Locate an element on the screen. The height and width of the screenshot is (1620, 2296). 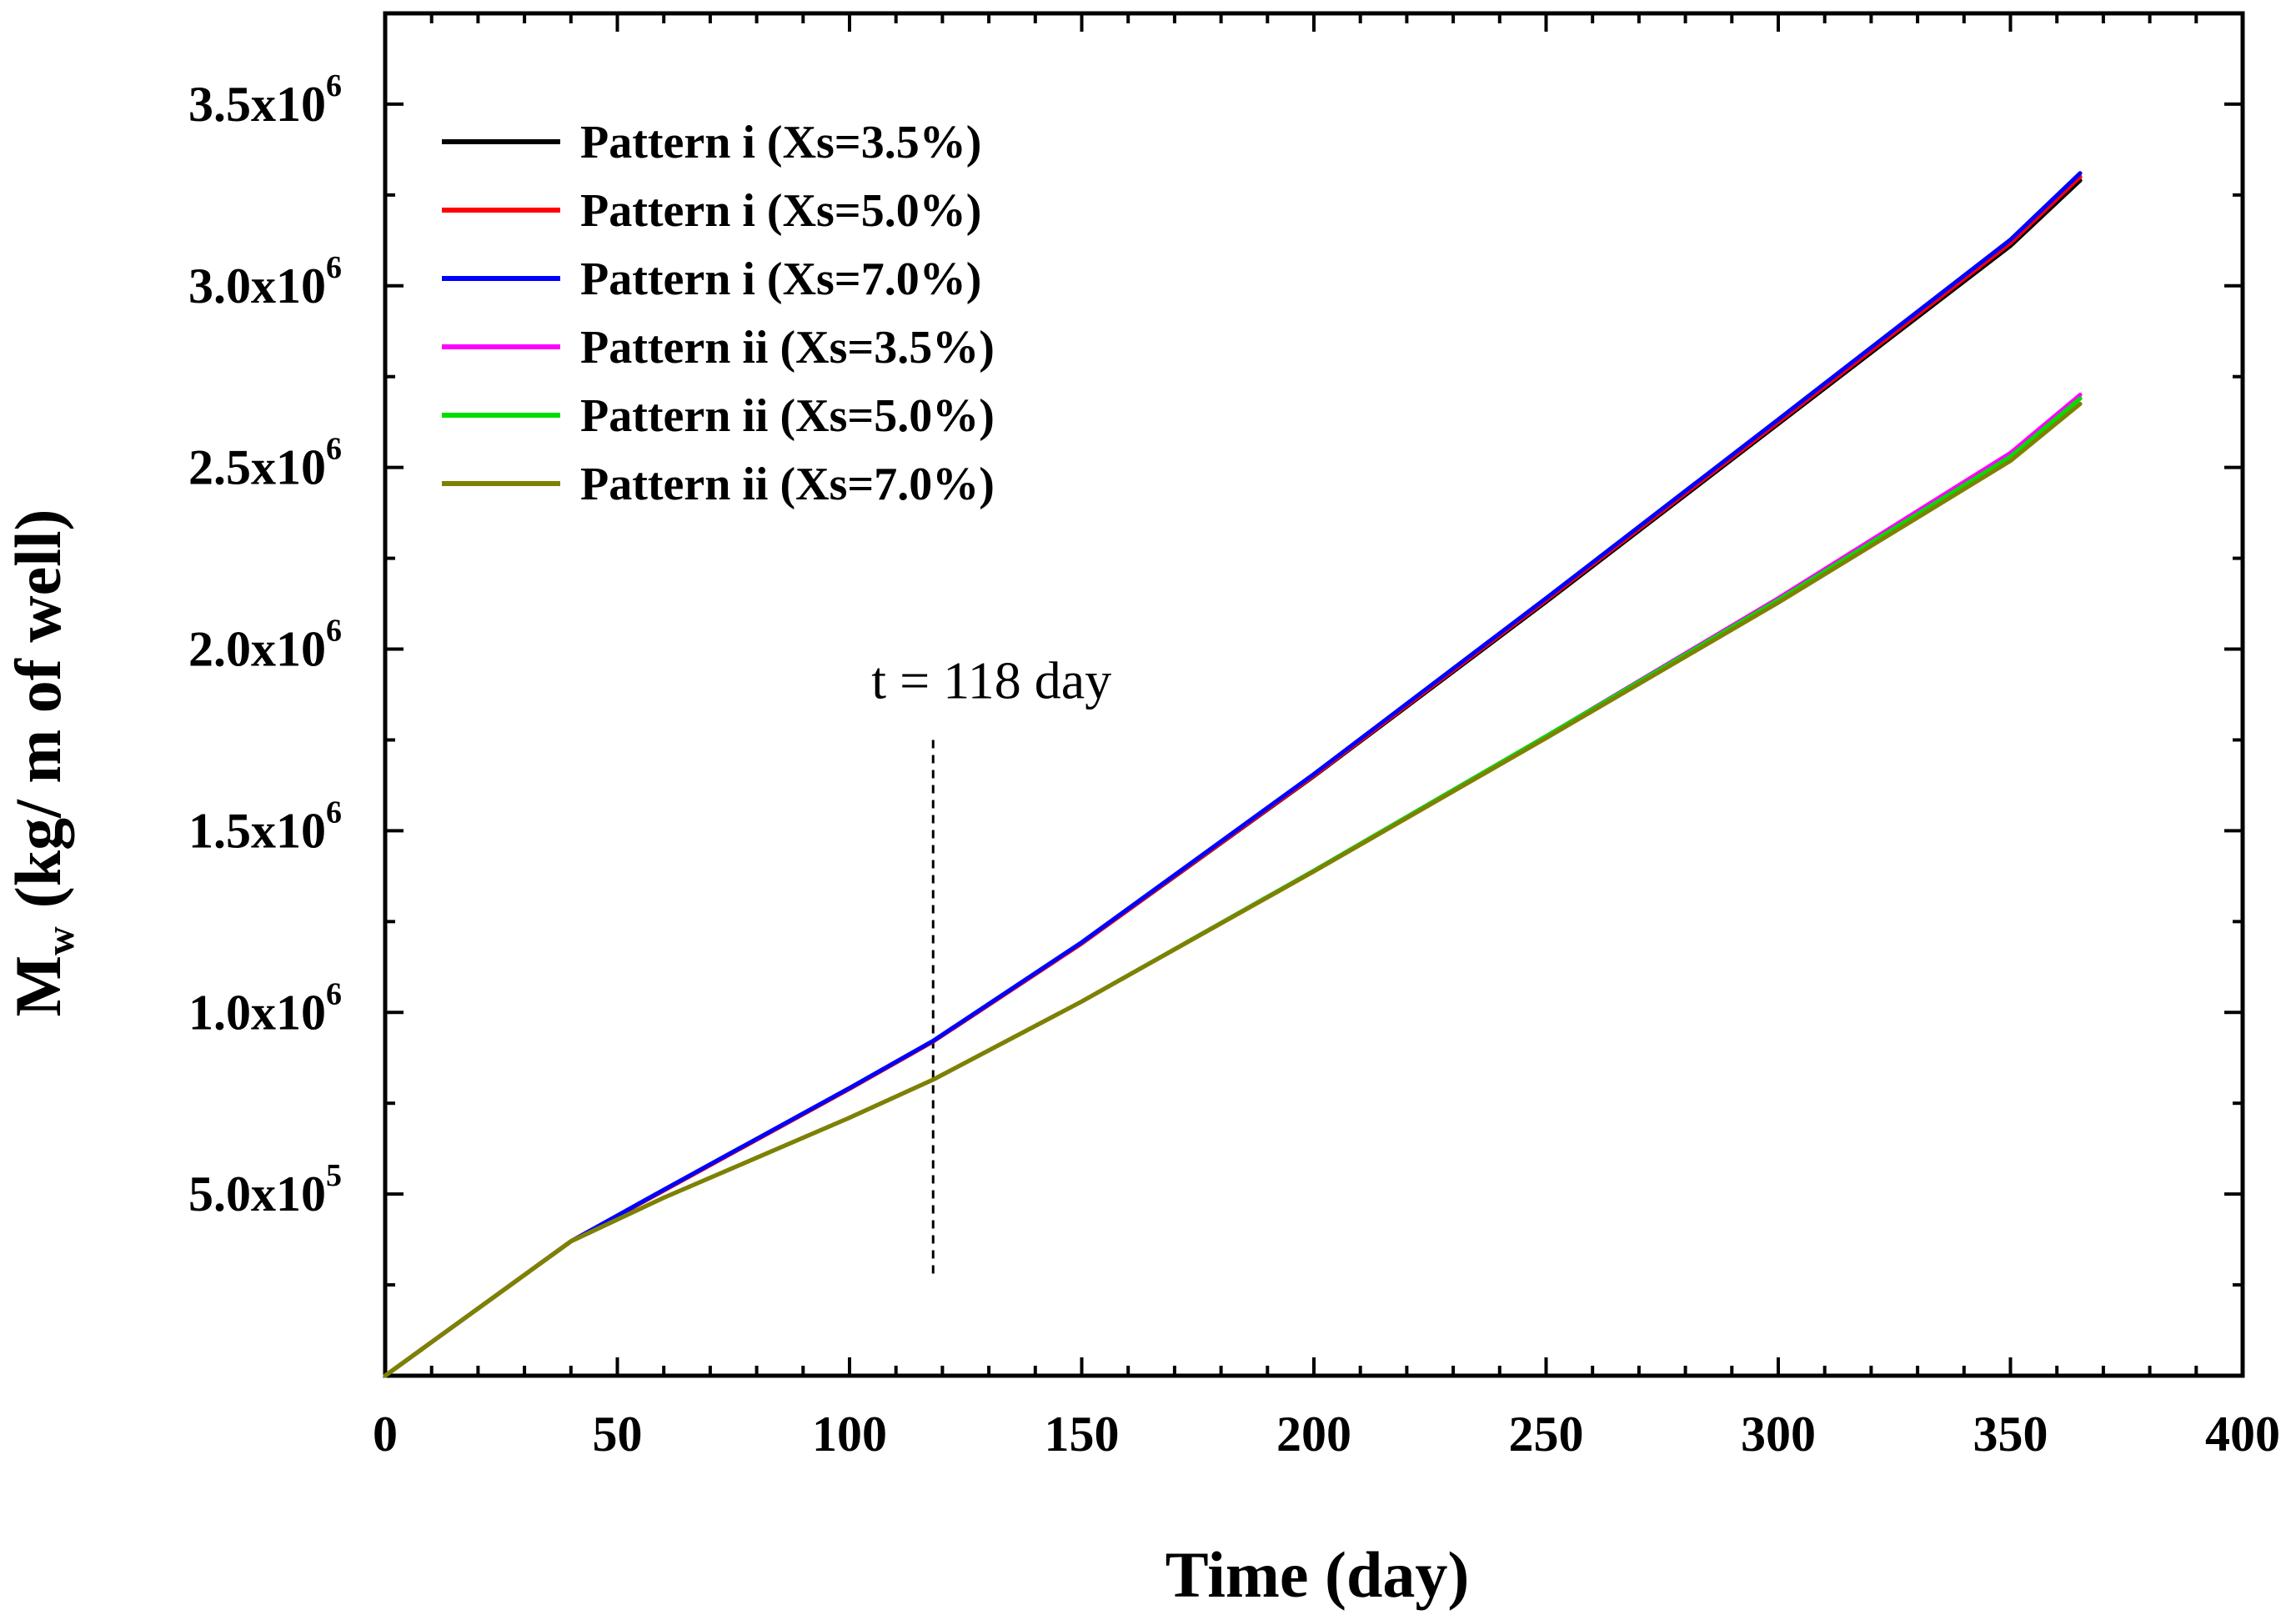
x-tick-label: 400 is located at coordinates (2242, 1434).